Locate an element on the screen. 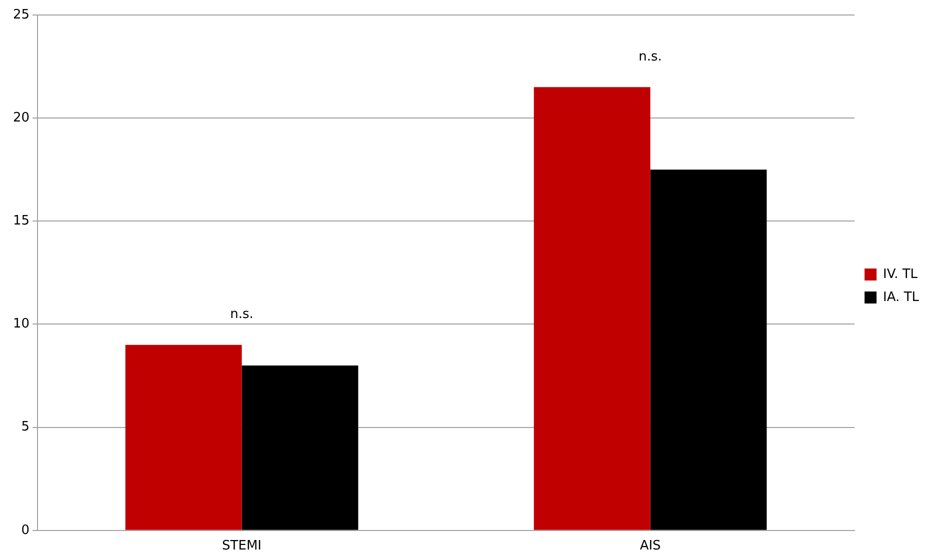 The image size is (929, 557). legend-label: IA. TL is located at coordinates (901, 297).